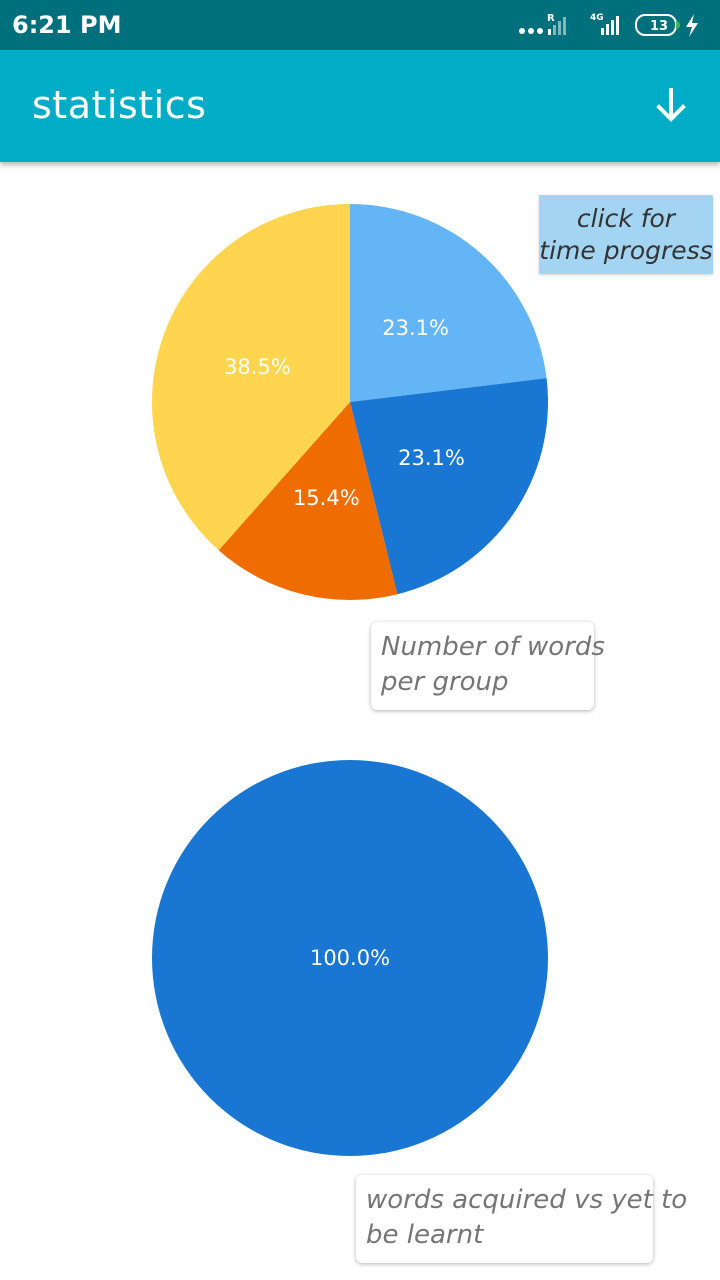  I want to click on more-dots-icon, so click(531, 31).